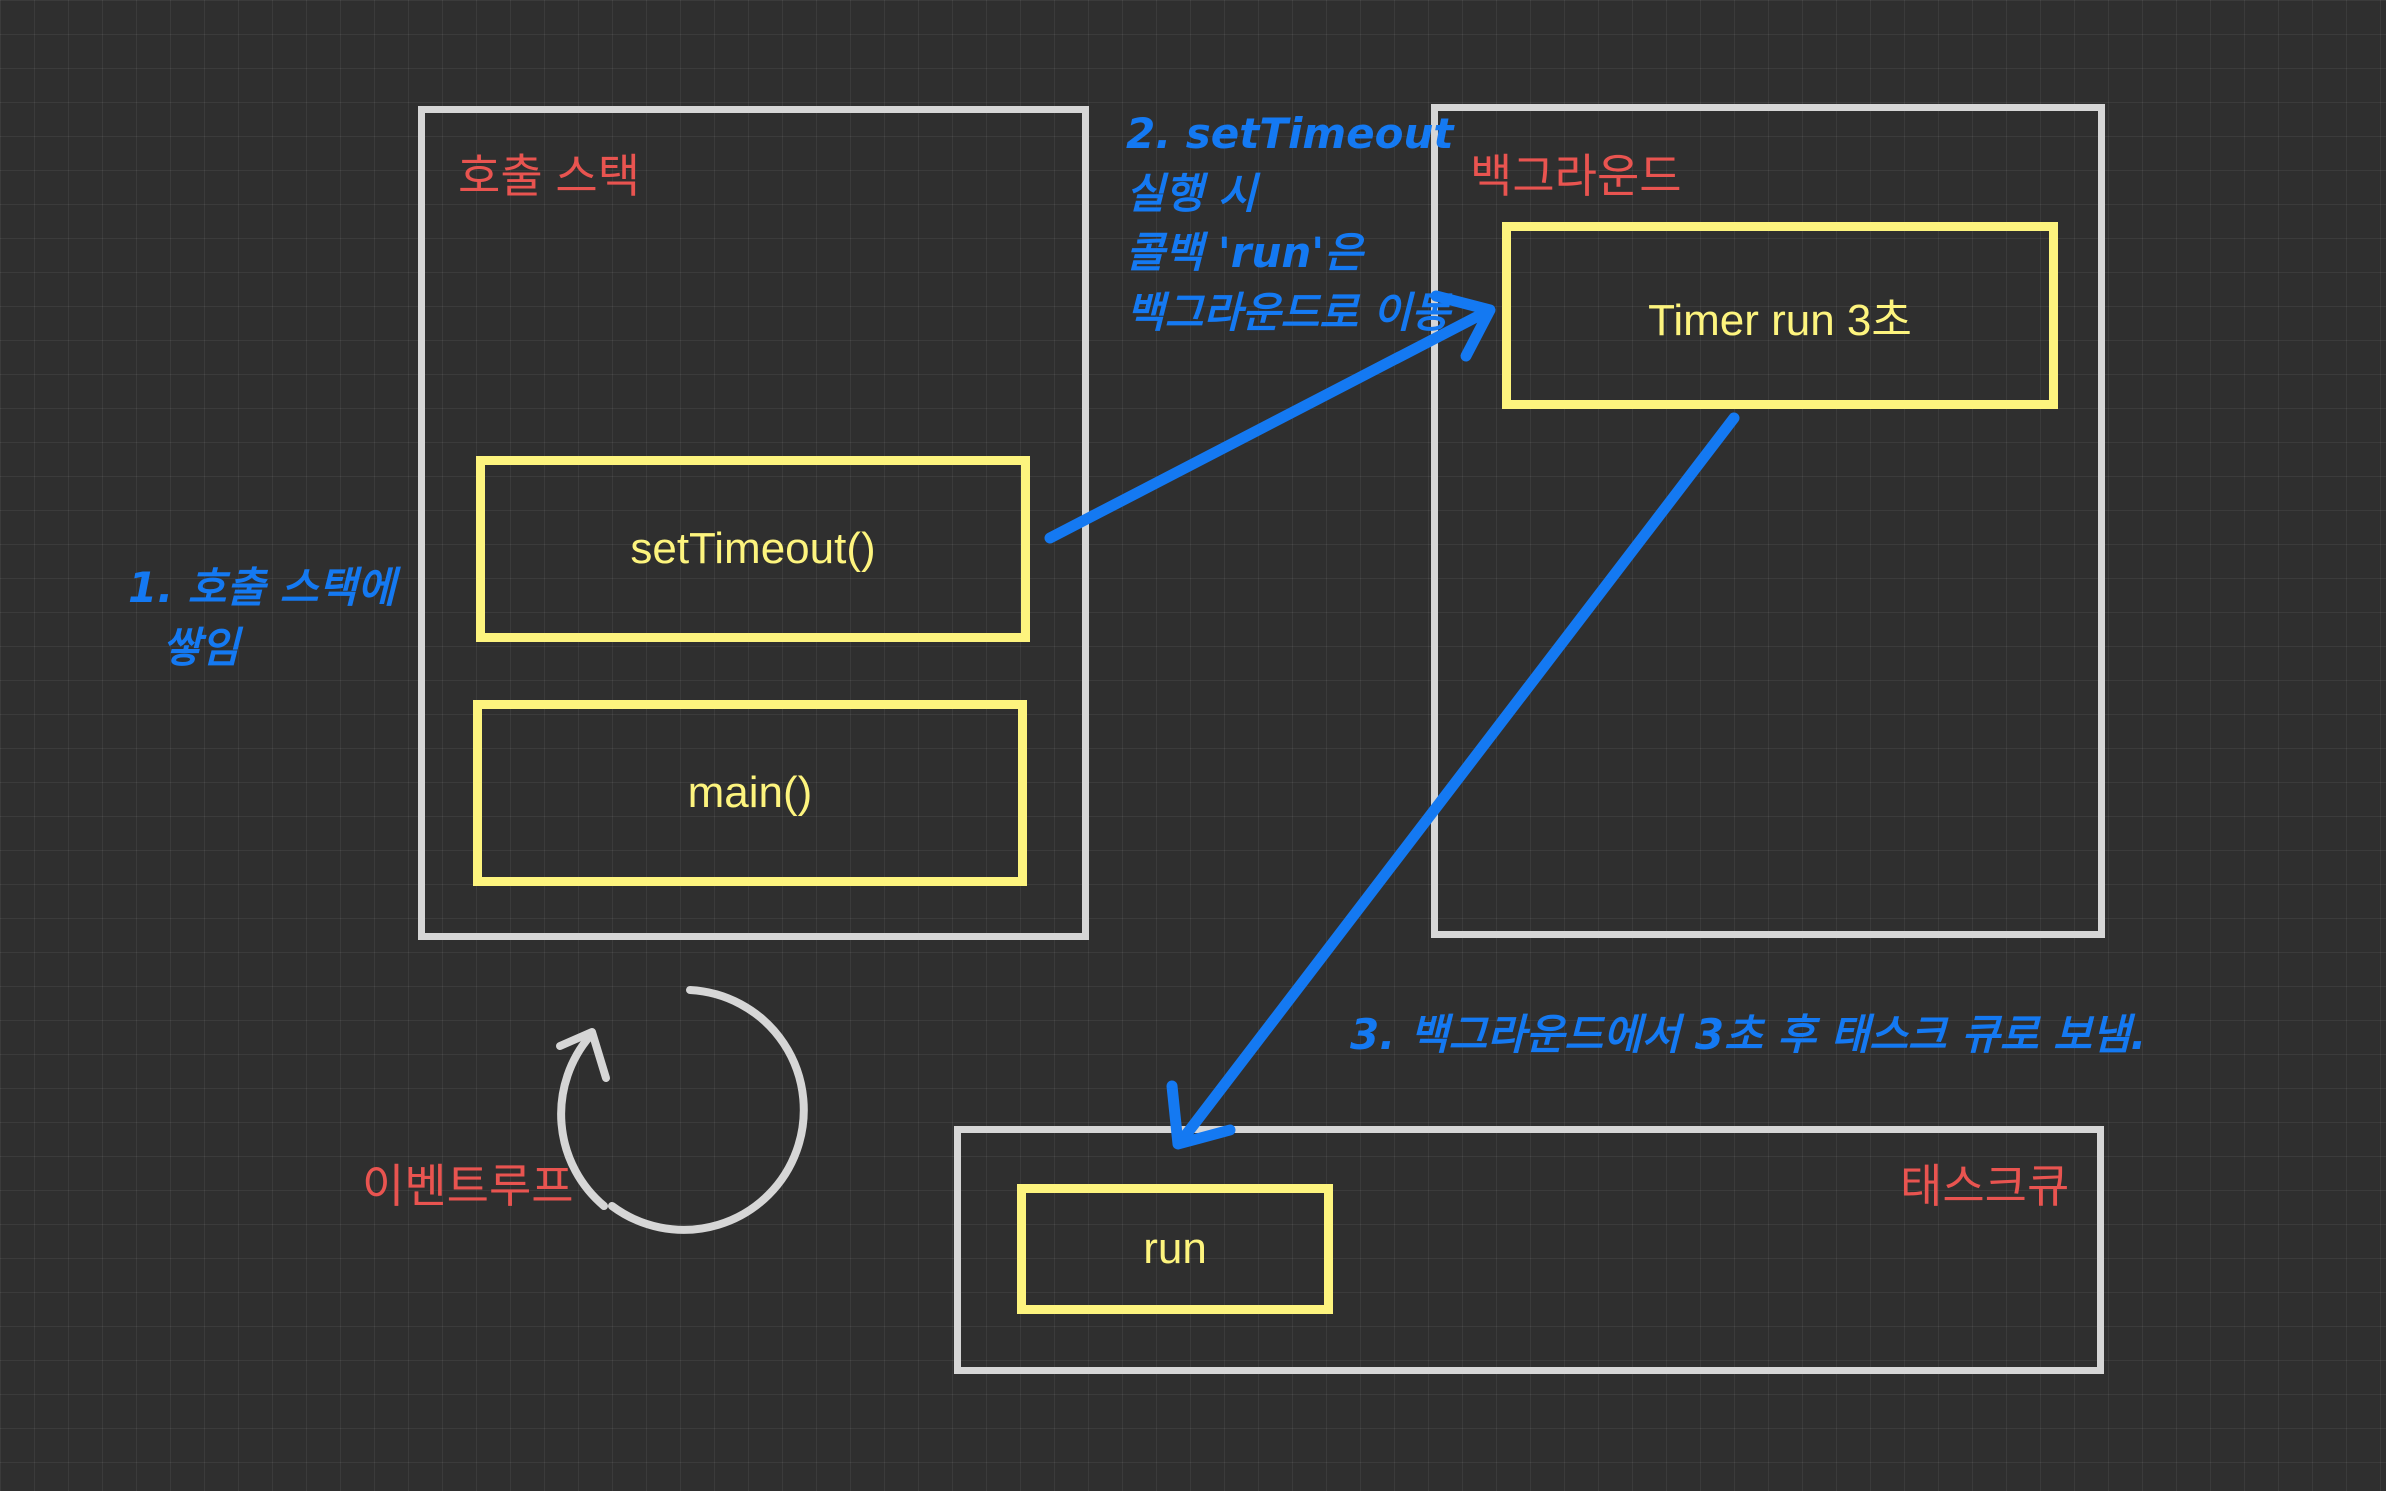 Image resolution: width=2386 pixels, height=1491 pixels. Describe the element at coordinates (1985, 1186) in the screenshot. I see `task-queue-label: 태스크큐` at that location.